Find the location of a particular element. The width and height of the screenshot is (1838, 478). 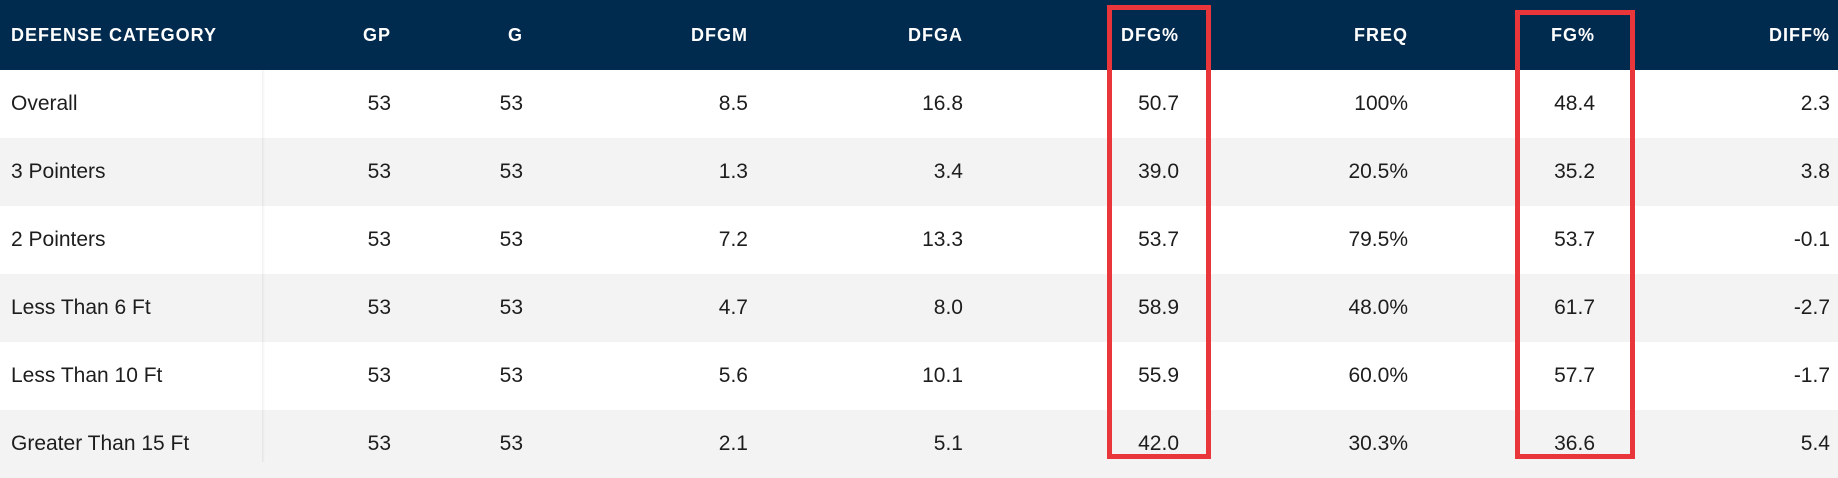

cell-category: Less Than 10 Ft is located at coordinates (87, 375).